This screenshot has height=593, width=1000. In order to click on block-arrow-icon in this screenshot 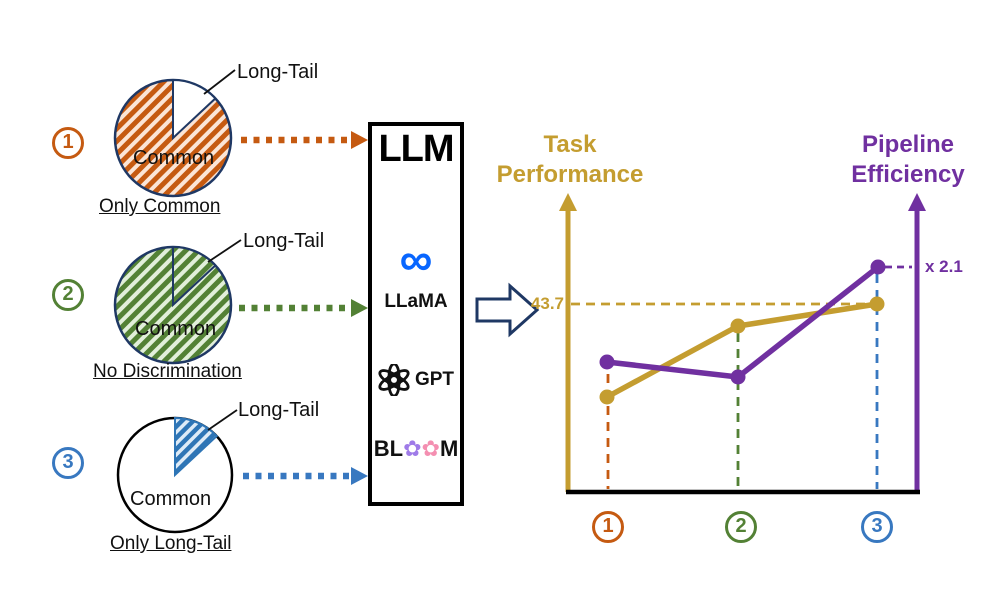, I will do `click(507, 310)`.